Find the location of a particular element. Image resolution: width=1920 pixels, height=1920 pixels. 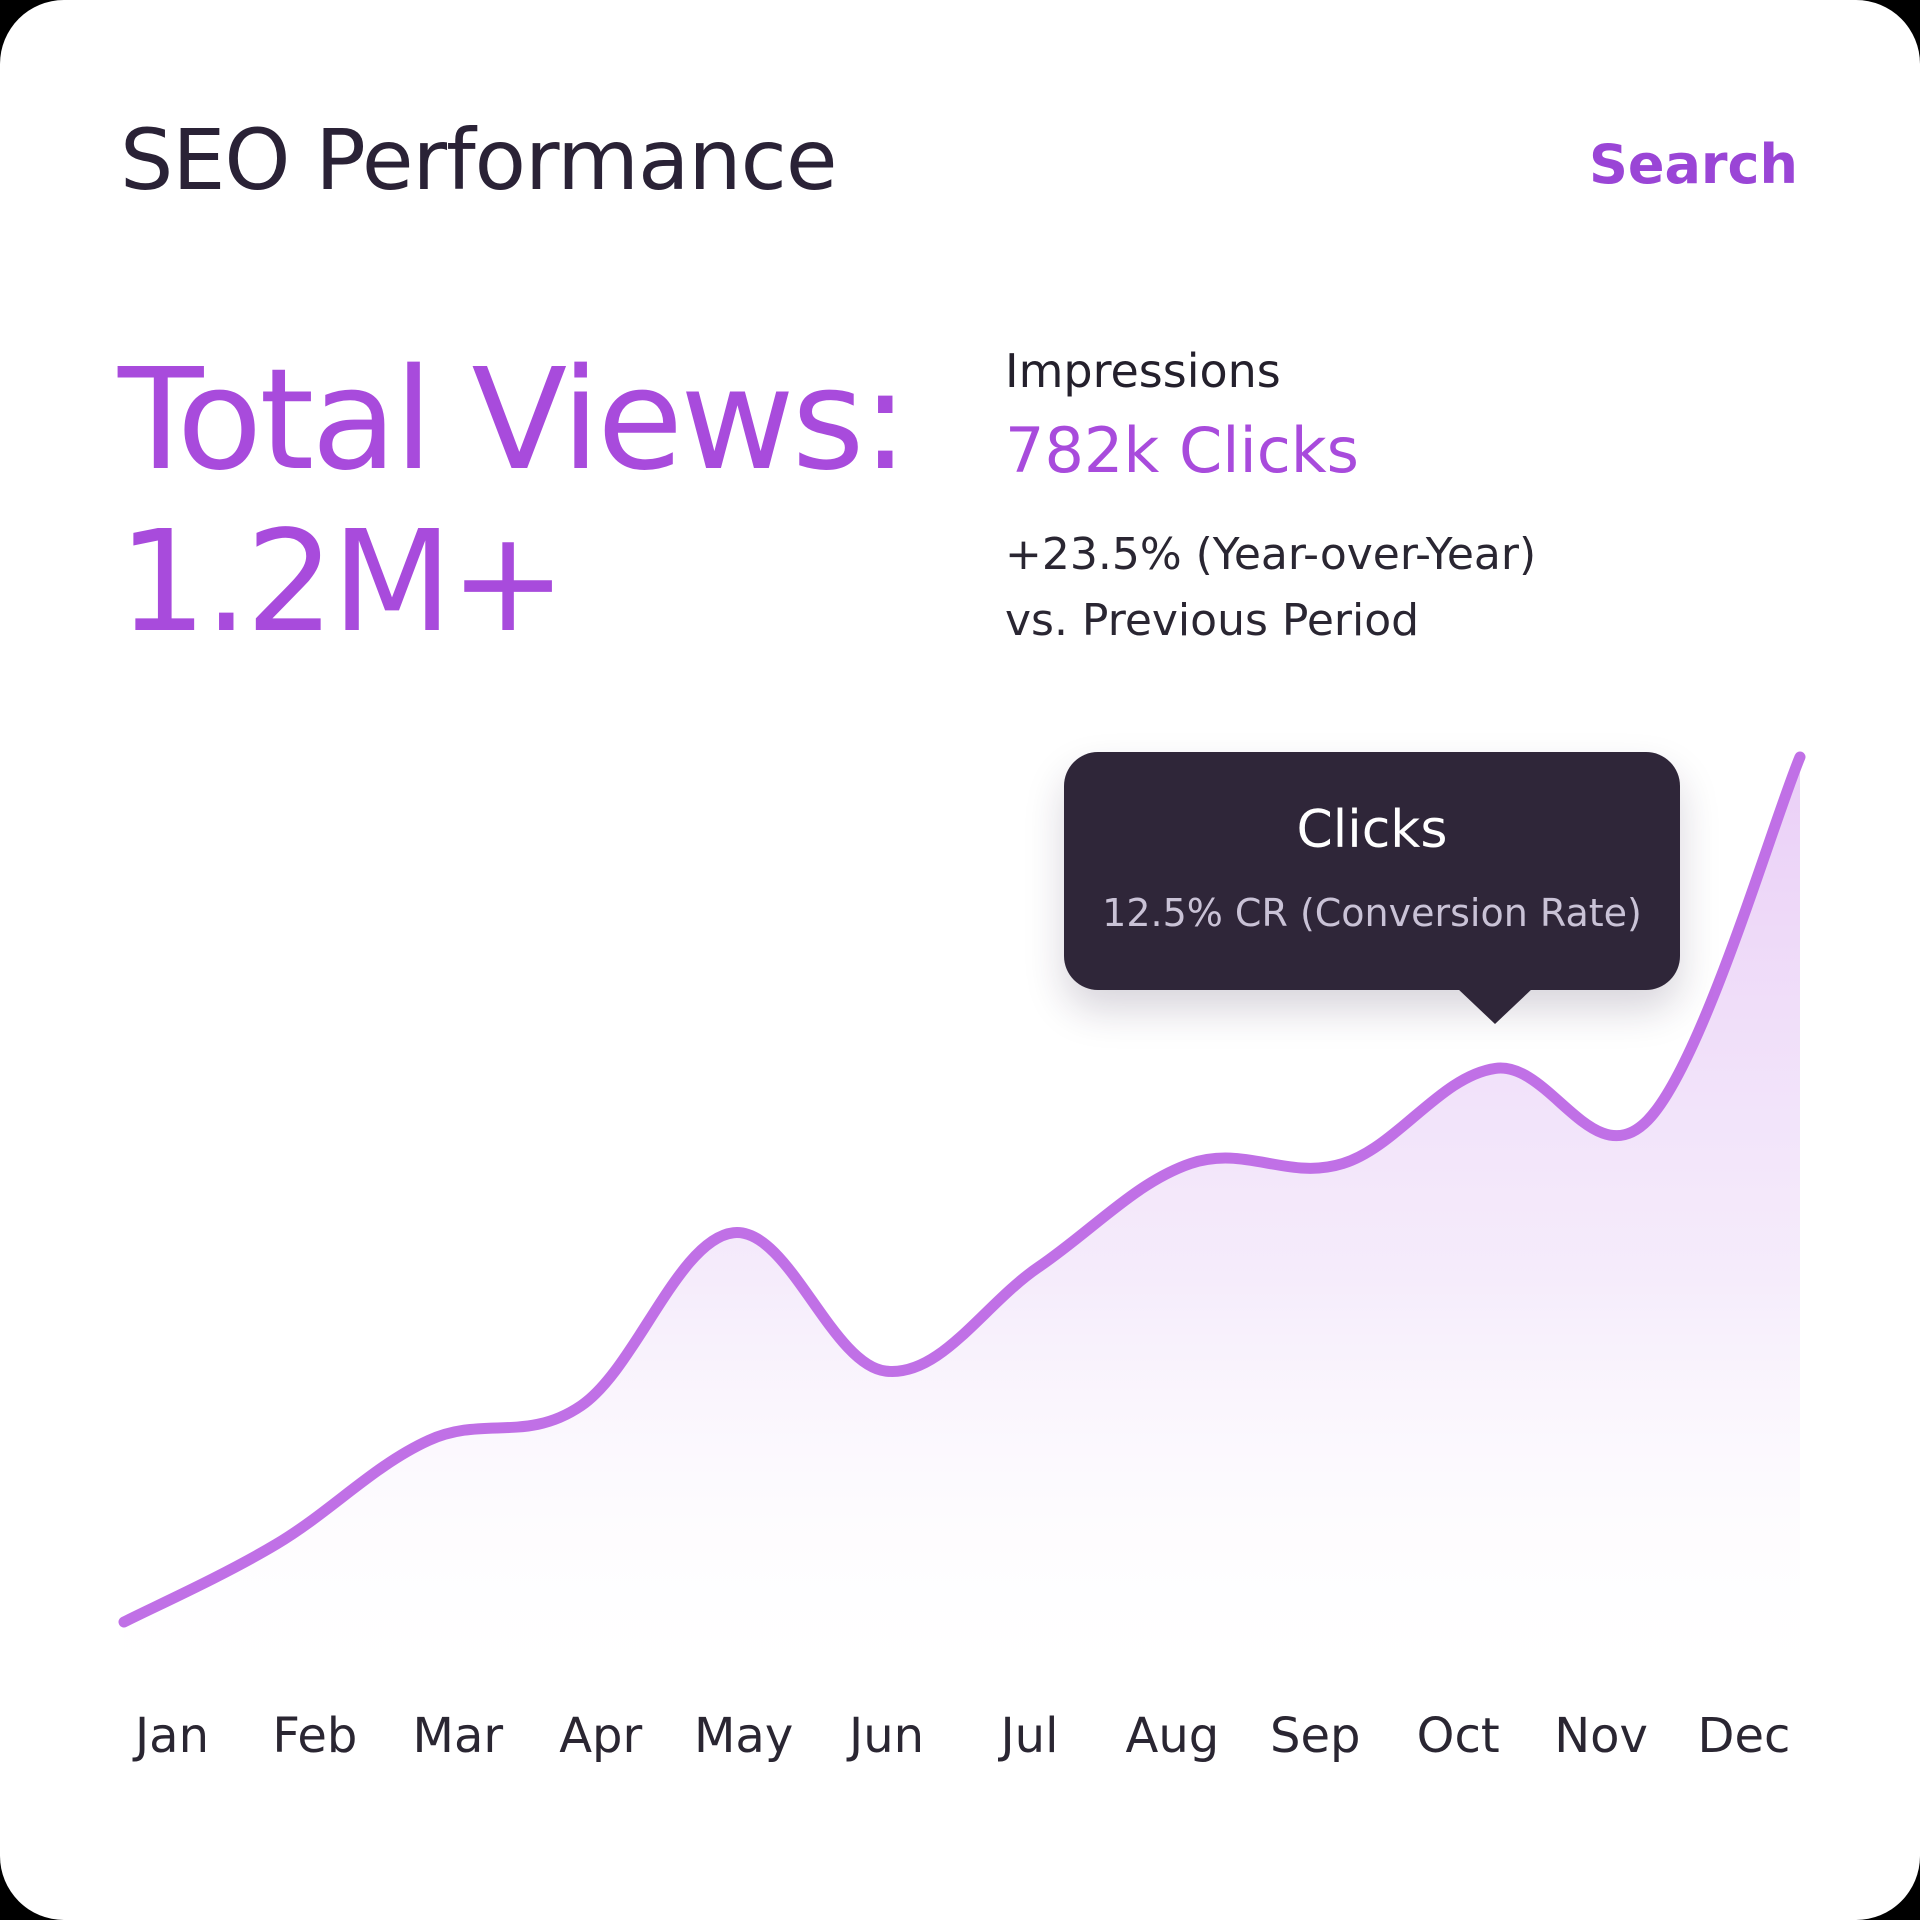

x-tick-label: Nov is located at coordinates (1601, 1736).